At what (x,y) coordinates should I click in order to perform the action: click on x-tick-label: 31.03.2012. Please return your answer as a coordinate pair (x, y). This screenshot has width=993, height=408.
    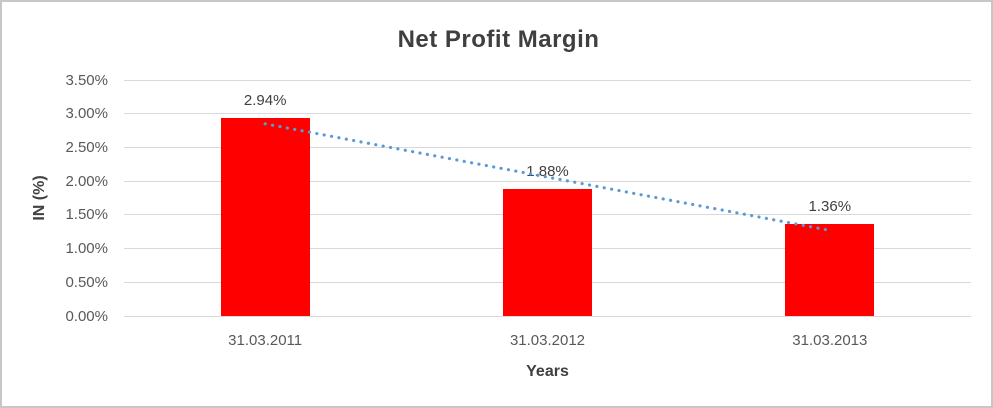
    Looking at the image, I should click on (547, 340).